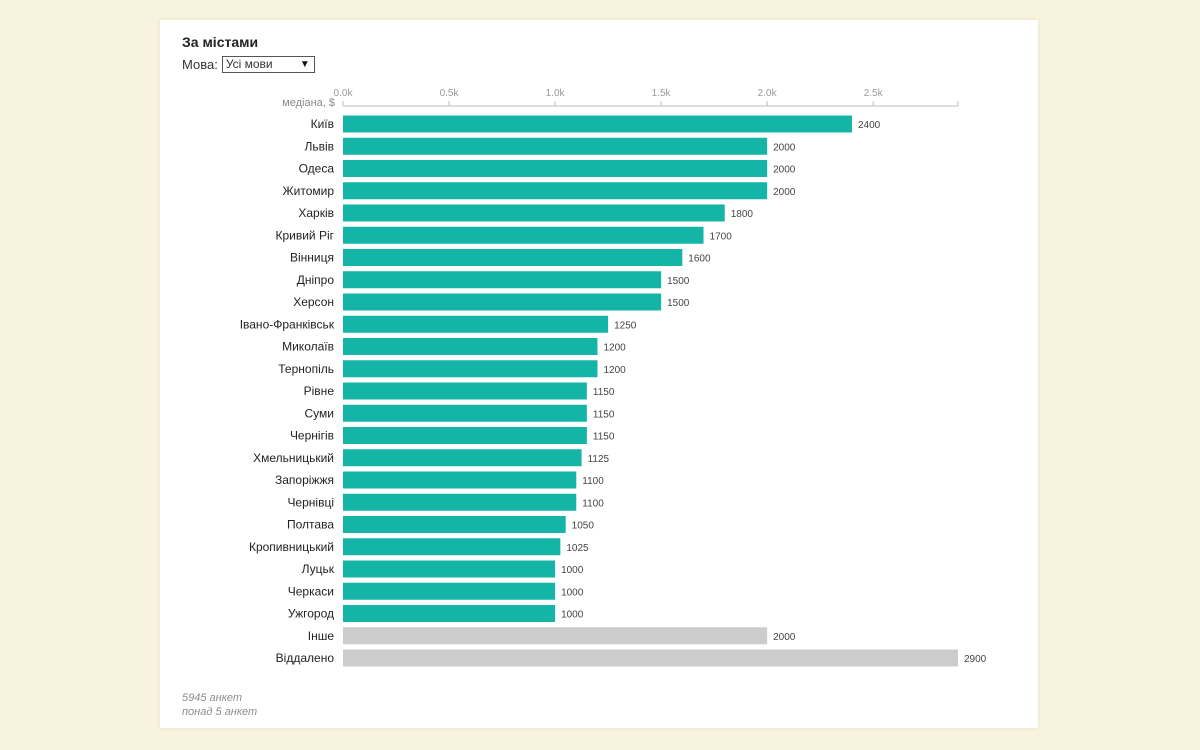 This screenshot has height=750, width=1200. What do you see at coordinates (310, 502) in the screenshot?
I see `category-label: Чернівці` at bounding box center [310, 502].